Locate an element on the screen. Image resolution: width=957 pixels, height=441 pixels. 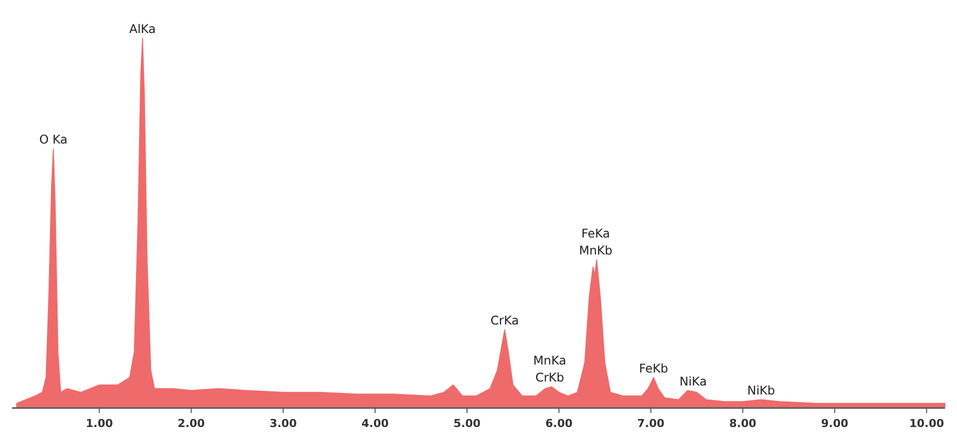
x-tick-label: 1.00 is located at coordinates (100, 423).